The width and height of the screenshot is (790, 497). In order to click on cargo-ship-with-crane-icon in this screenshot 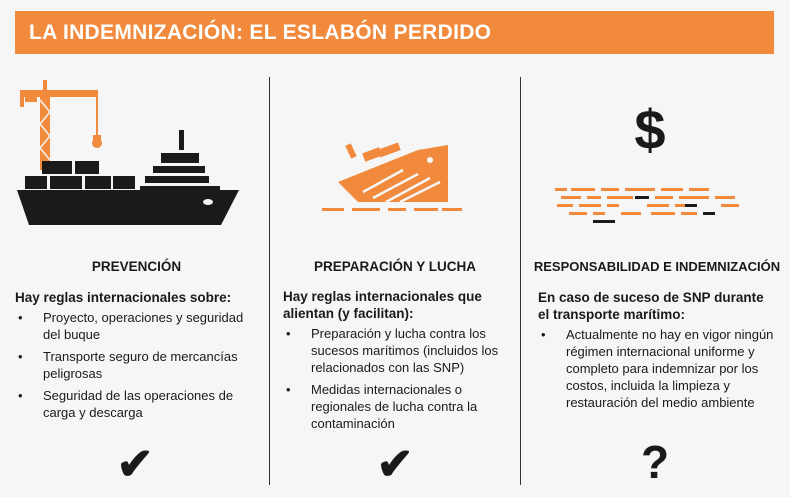, I will do `click(130, 155)`.